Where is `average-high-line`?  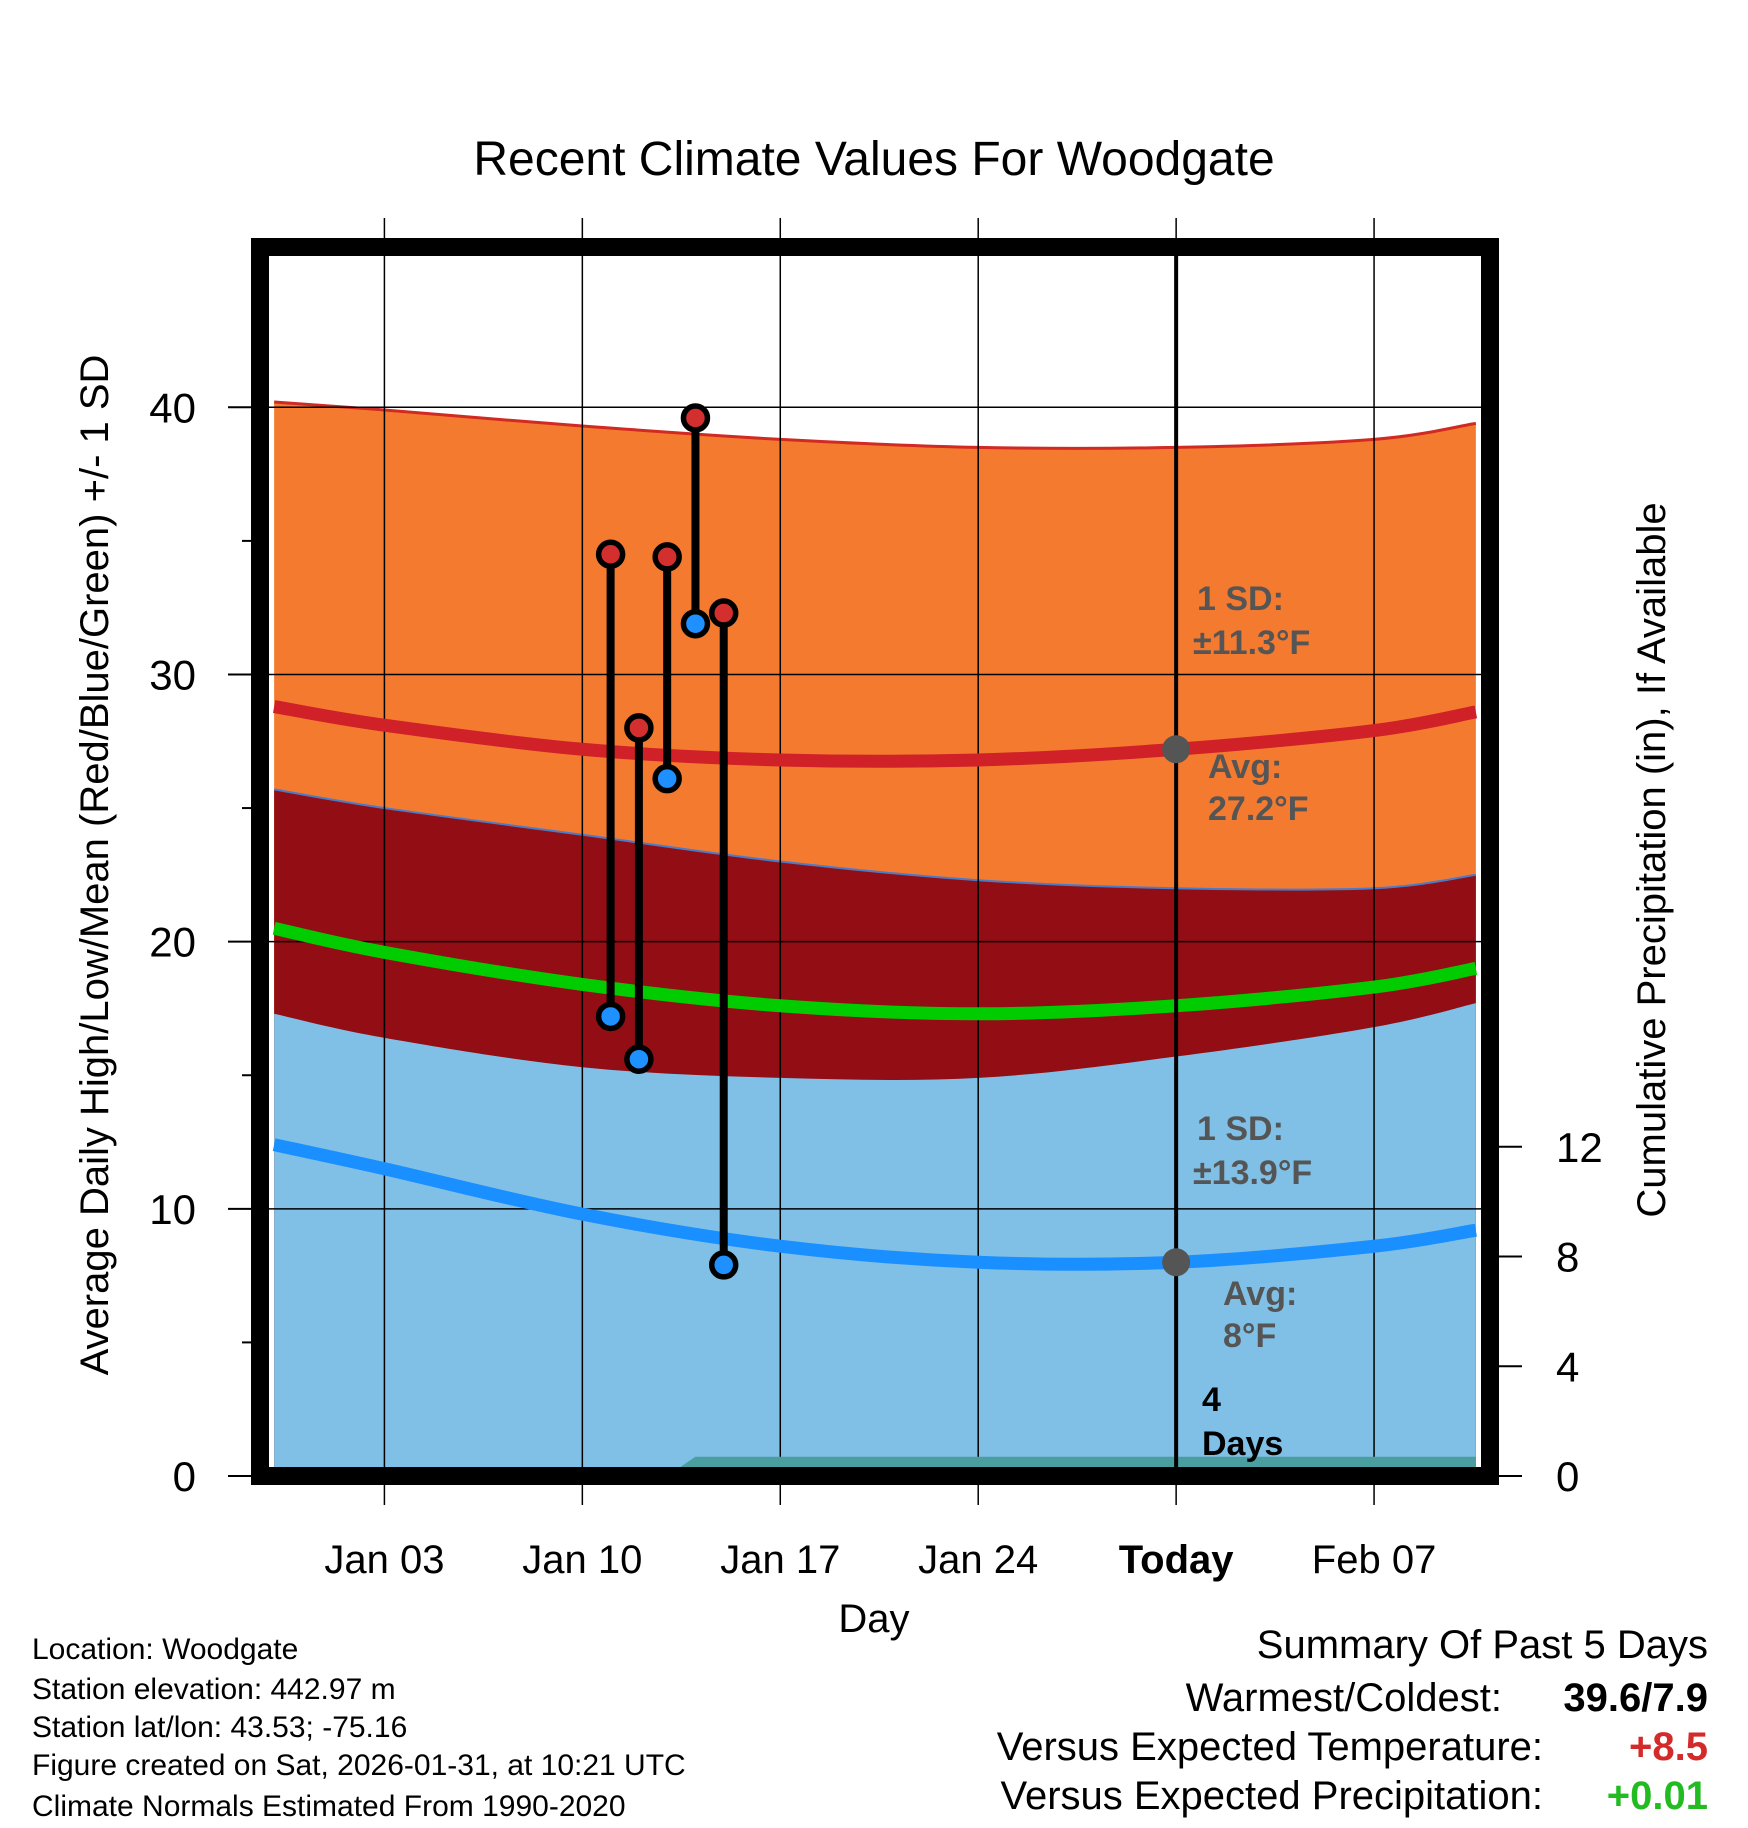
average-high-line is located at coordinates (875, 734).